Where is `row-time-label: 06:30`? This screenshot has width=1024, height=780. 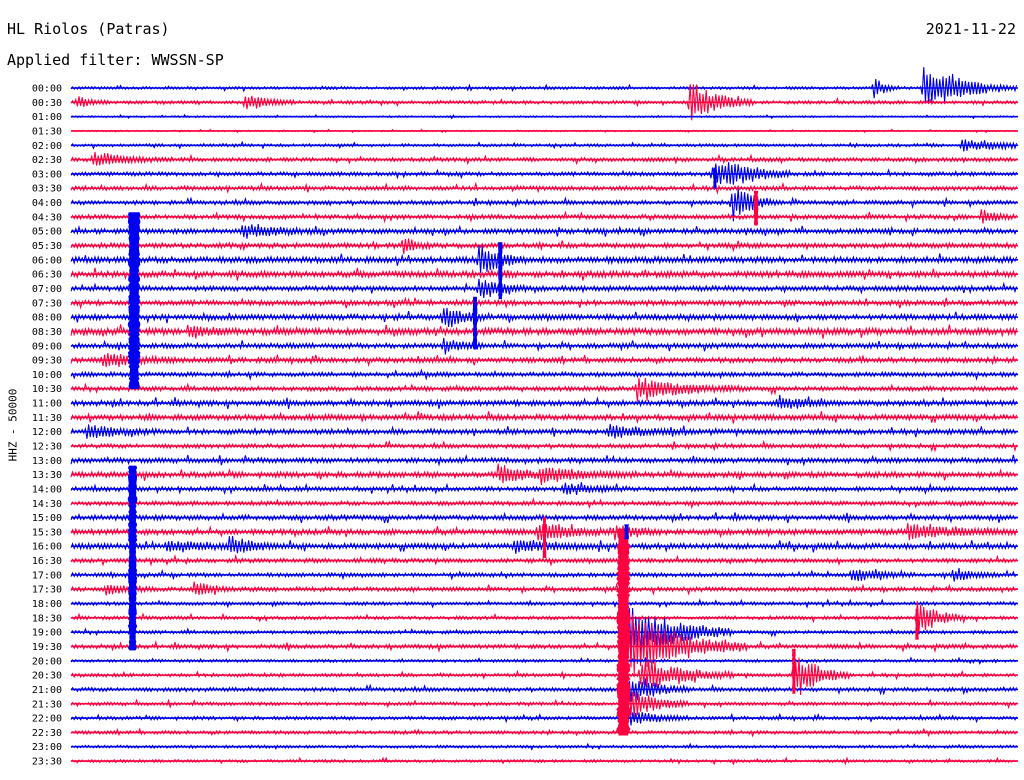 row-time-label: 06:30 is located at coordinates (47, 275).